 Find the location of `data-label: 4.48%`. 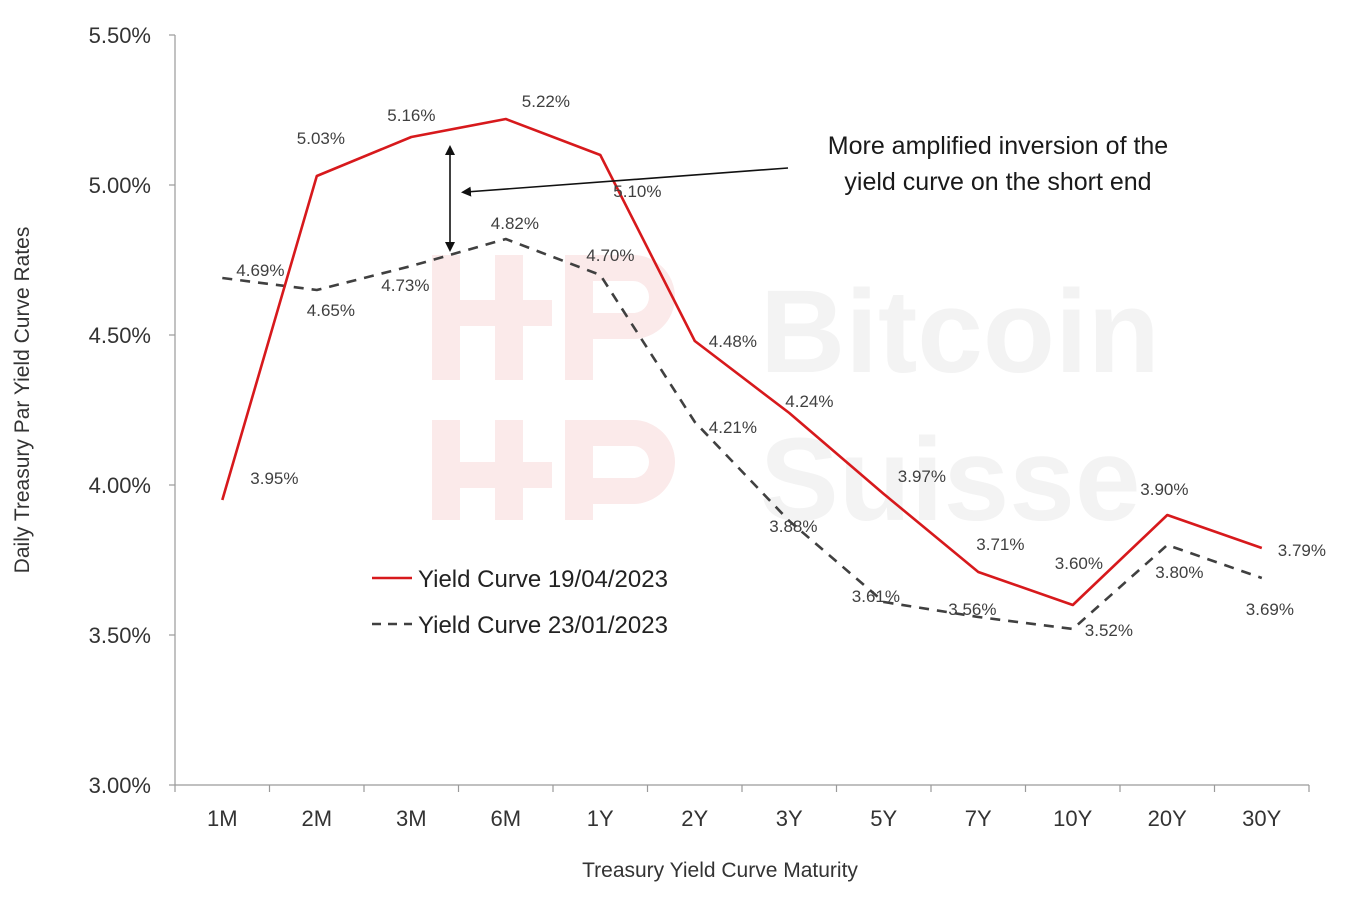

data-label: 4.48% is located at coordinates (733, 341).